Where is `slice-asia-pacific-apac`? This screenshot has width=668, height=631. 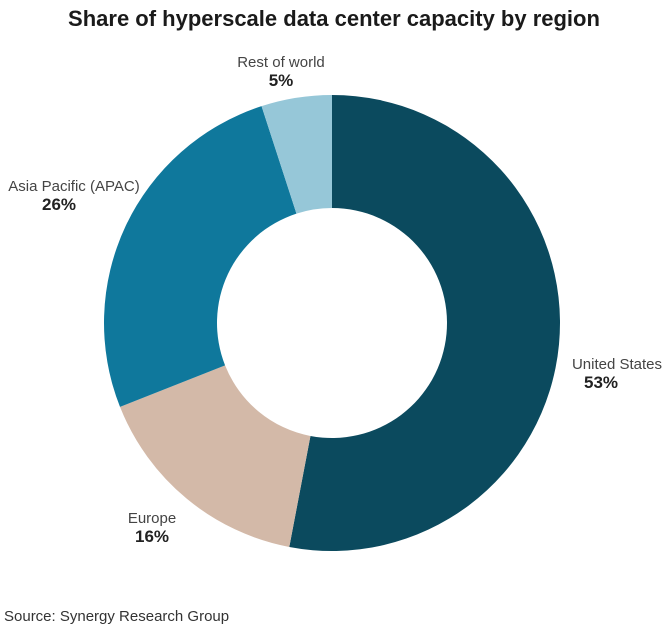 slice-asia-pacific-apac is located at coordinates (200, 256).